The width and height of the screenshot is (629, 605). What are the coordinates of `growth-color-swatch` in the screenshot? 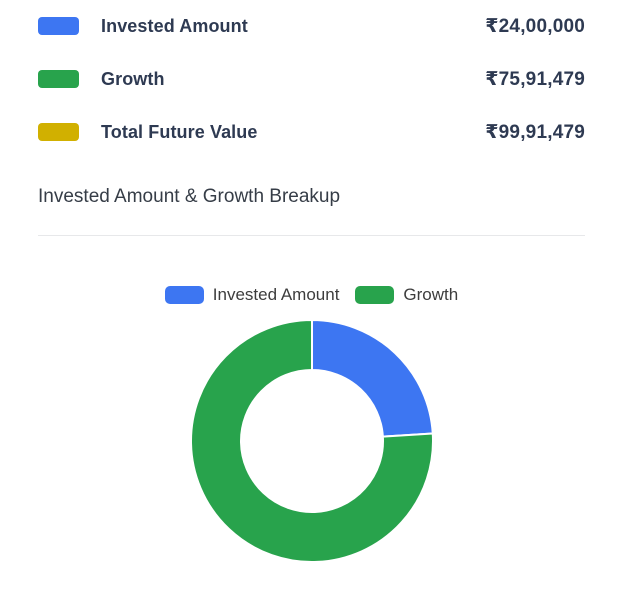 It's located at (58, 79).